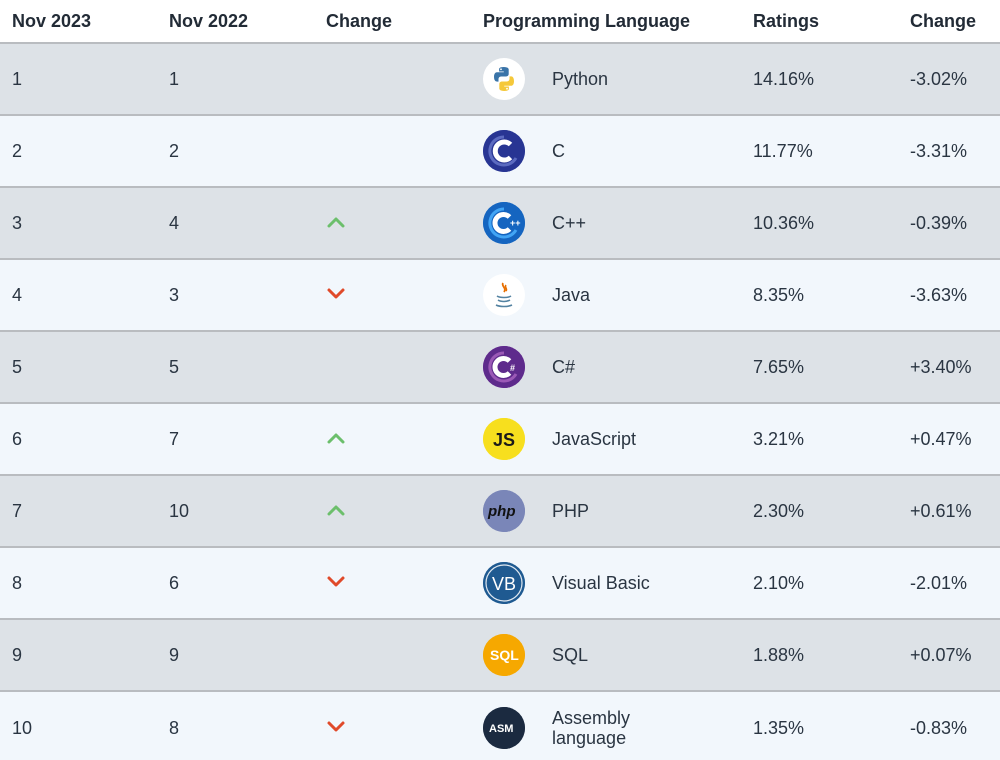  What do you see at coordinates (17, 150) in the screenshot?
I see `rank-current: 2` at bounding box center [17, 150].